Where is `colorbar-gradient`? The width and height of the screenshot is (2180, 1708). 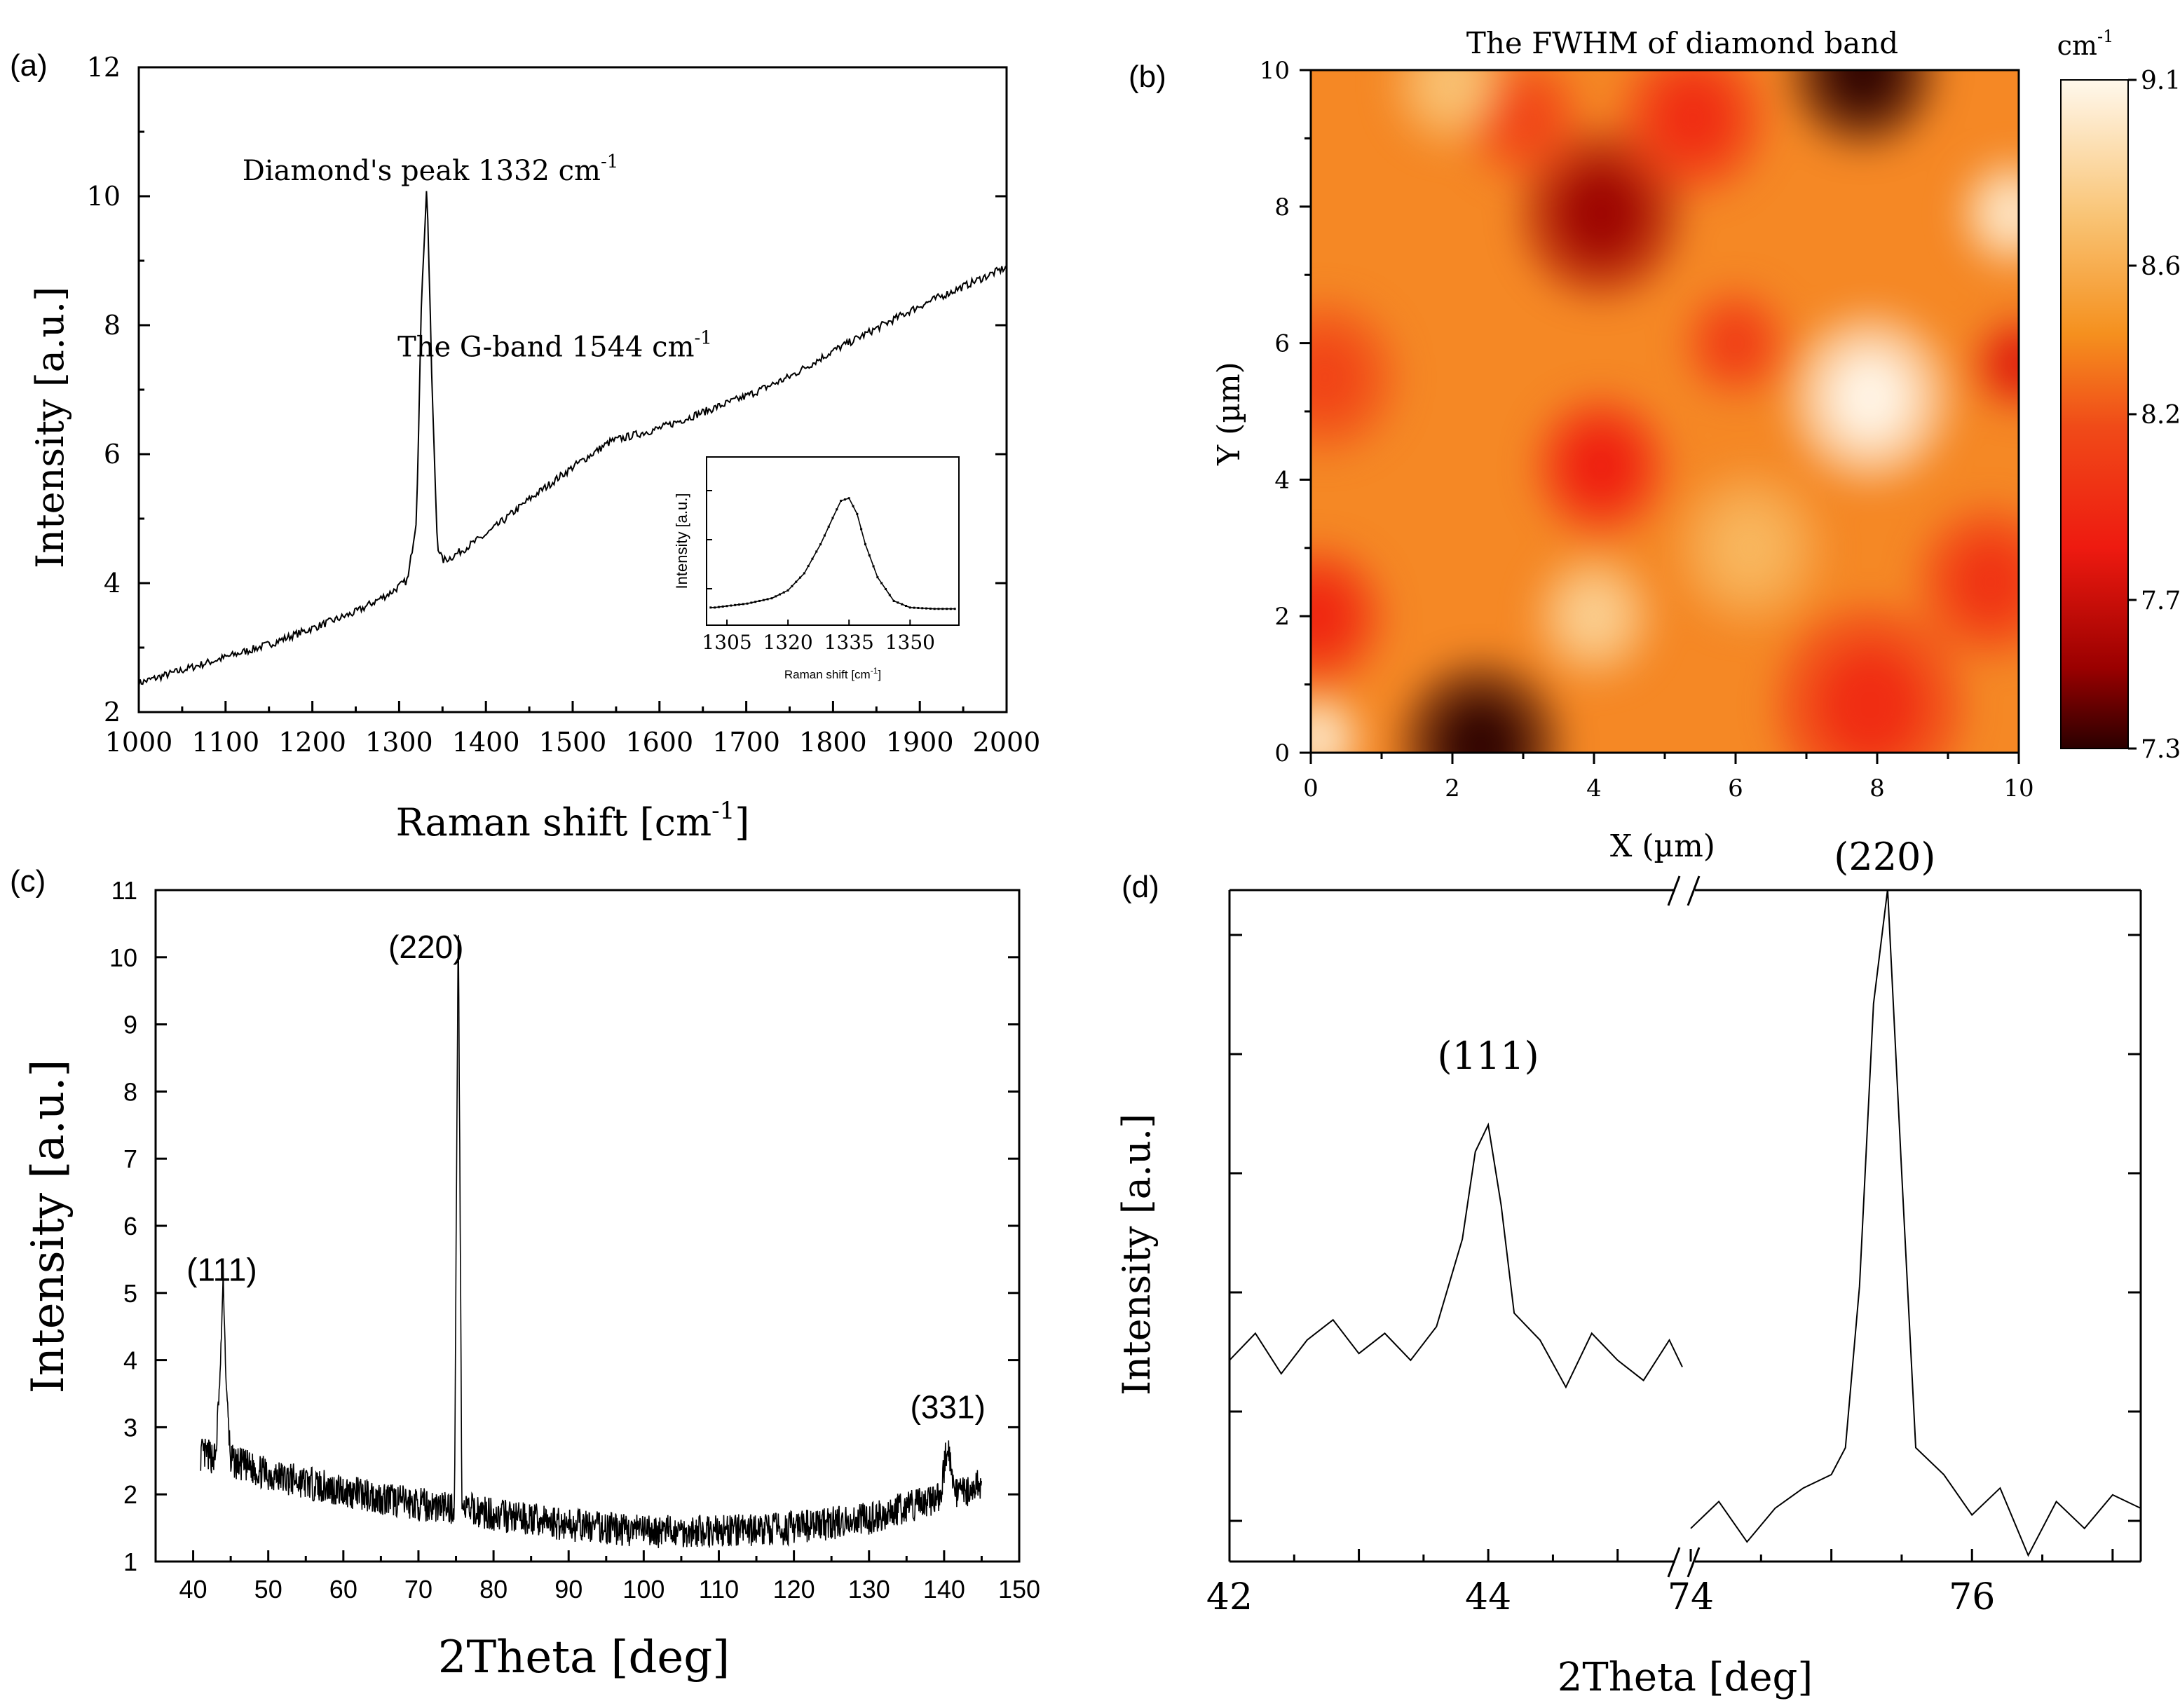 colorbar-gradient is located at coordinates (2094, 414).